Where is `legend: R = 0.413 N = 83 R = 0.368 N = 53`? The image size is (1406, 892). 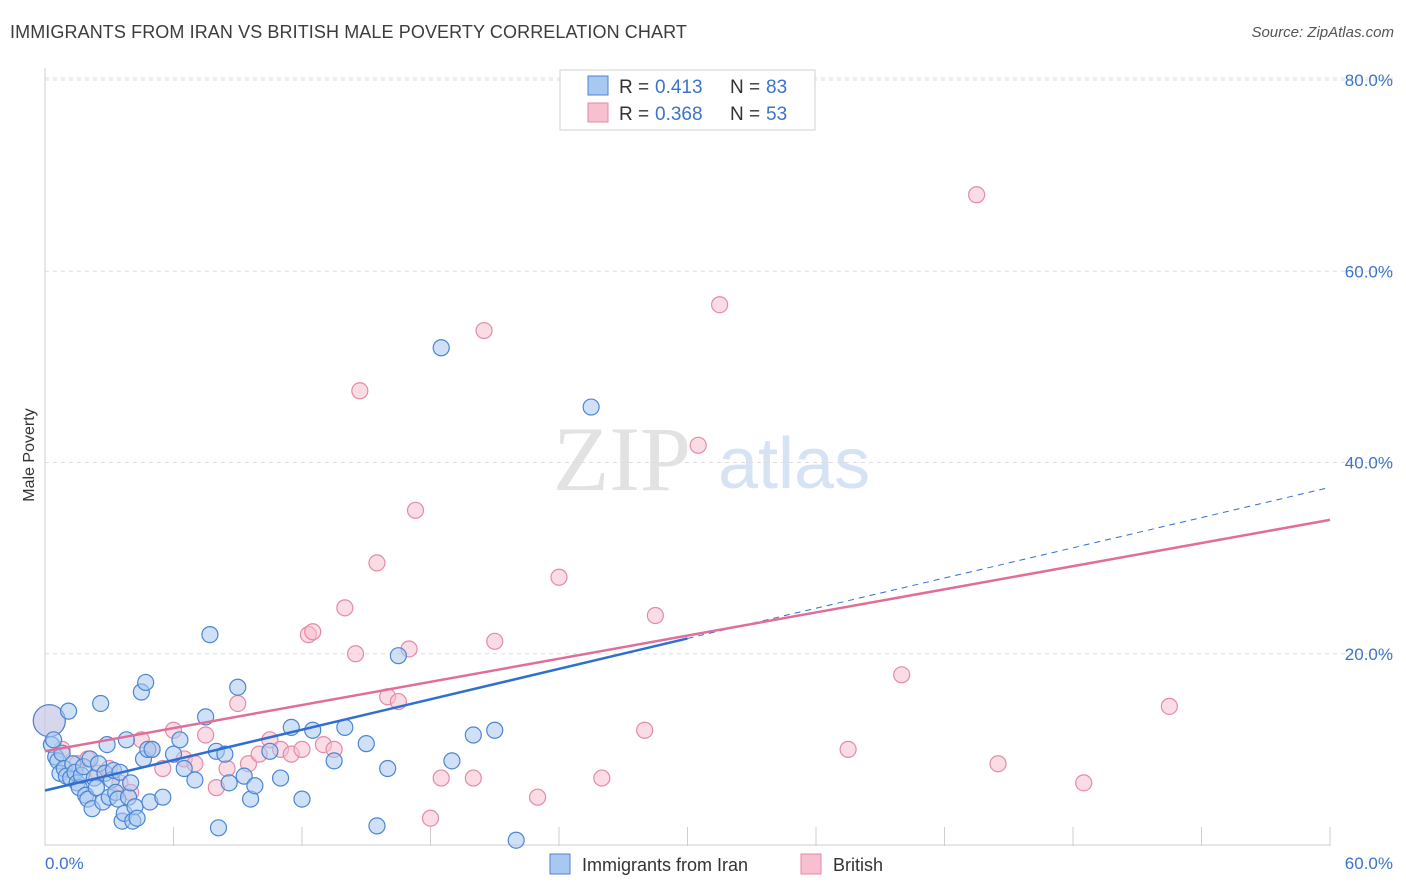
legend: R = 0.413 N = 83 R = 0.368 N = 53 is located at coordinates (687, 100).